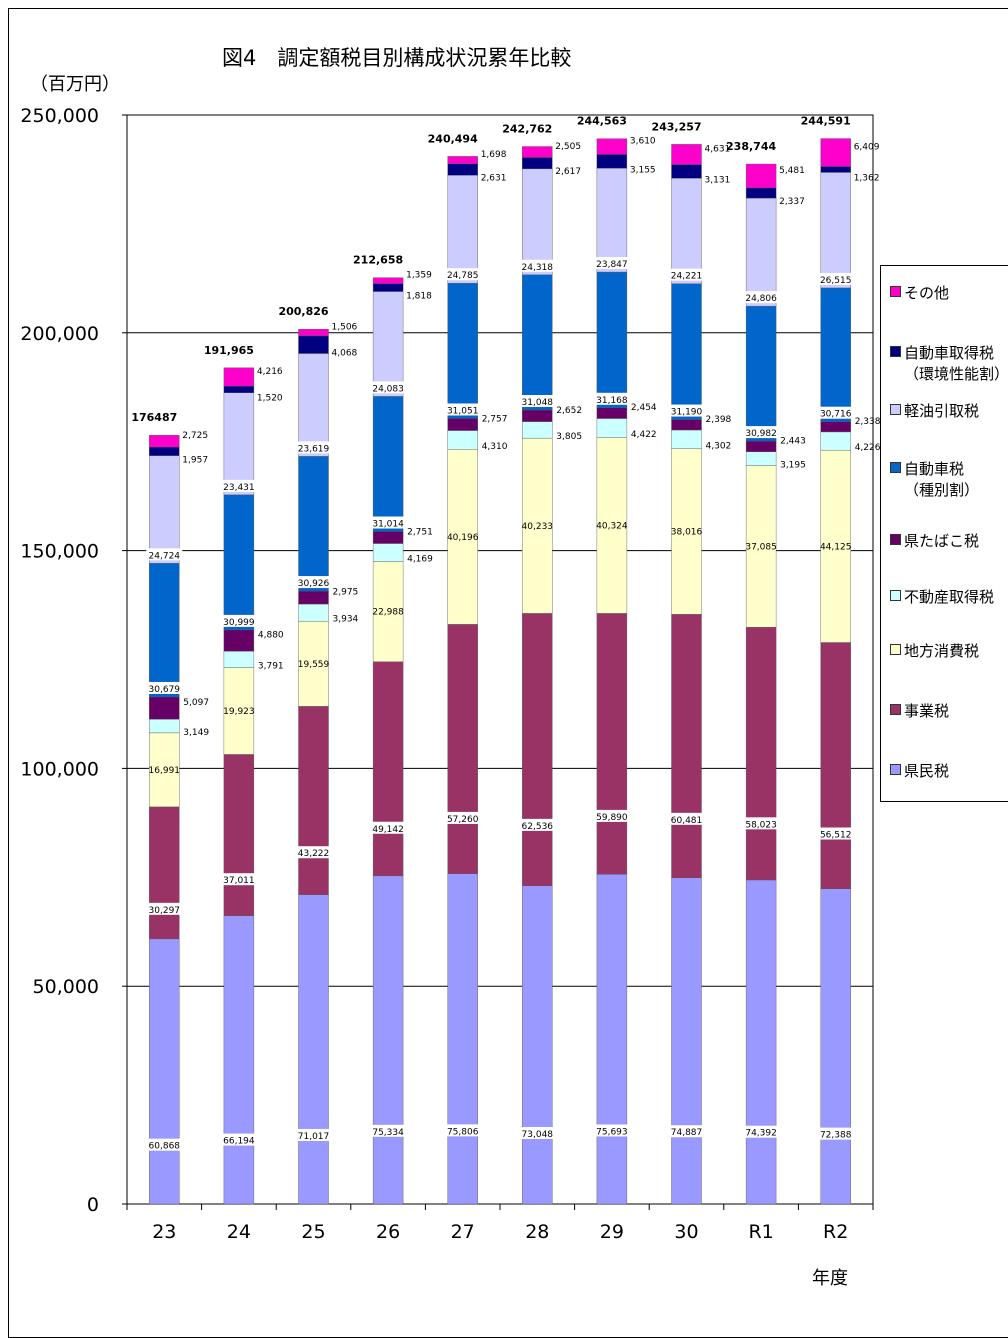 The height and width of the screenshot is (1338, 1008). I want to click on data-label: 31,190, so click(687, 413).